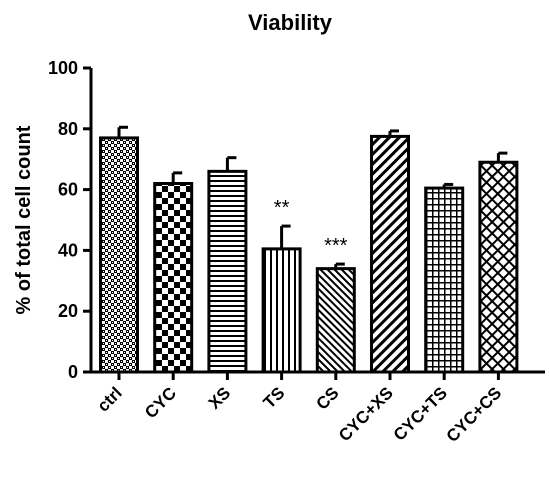  I want to click on x-tick-label: CYC+XS, so click(366, 414).